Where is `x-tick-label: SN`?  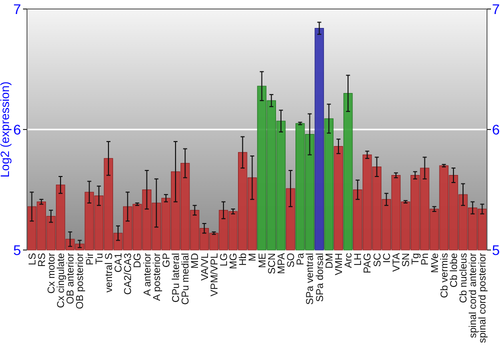 x-tick-label: SN is located at coordinates (406, 260).